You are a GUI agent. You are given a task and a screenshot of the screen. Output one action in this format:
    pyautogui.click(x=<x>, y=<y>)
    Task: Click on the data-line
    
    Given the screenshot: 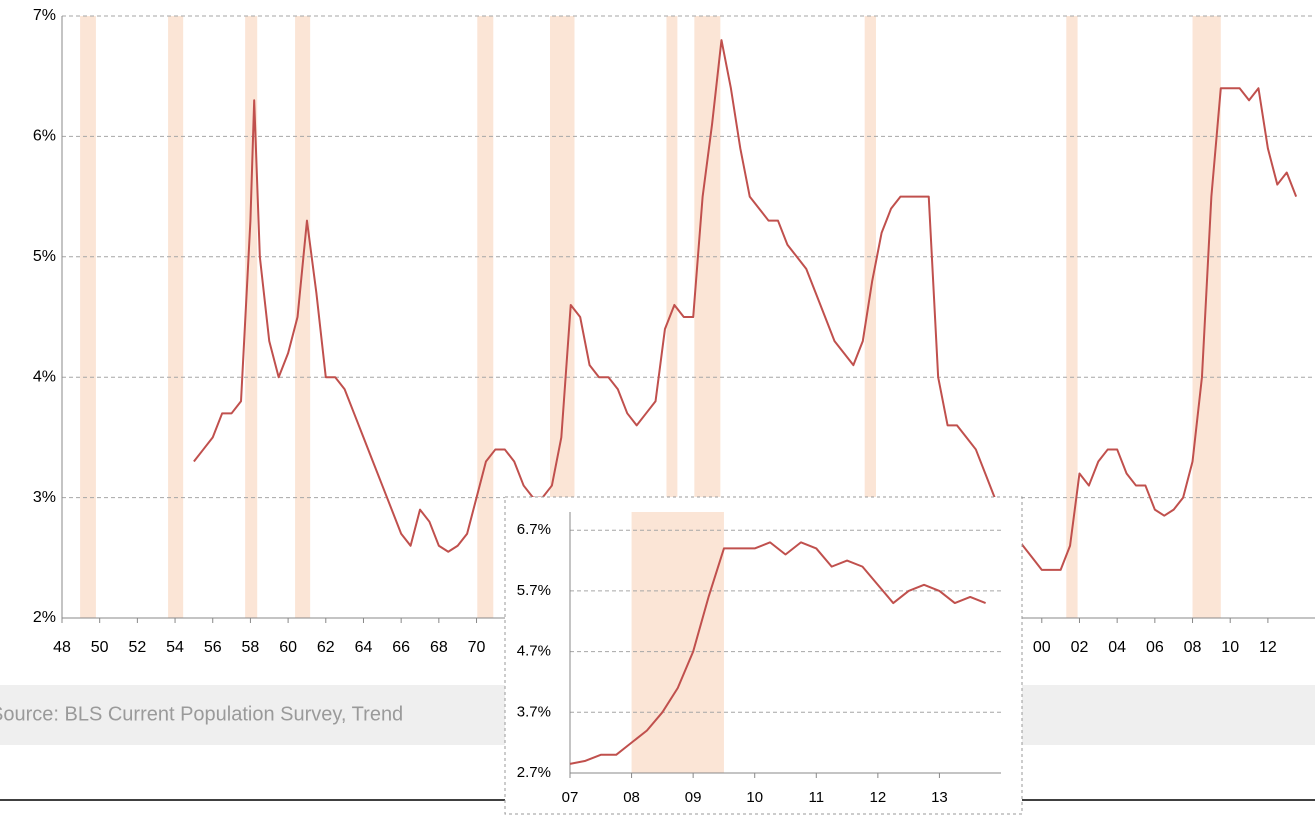 What is the action you would take?
    pyautogui.click(x=777, y=653)
    